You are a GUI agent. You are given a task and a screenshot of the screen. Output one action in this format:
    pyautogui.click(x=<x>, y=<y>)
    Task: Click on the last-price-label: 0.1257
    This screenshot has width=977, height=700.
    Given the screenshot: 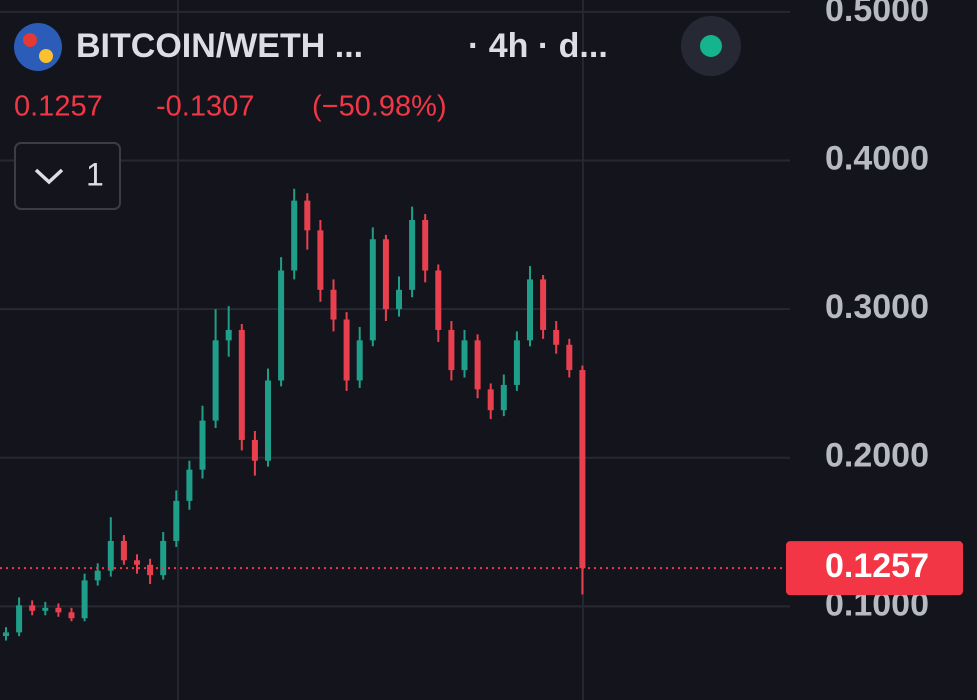 What is the action you would take?
    pyautogui.click(x=877, y=566)
    